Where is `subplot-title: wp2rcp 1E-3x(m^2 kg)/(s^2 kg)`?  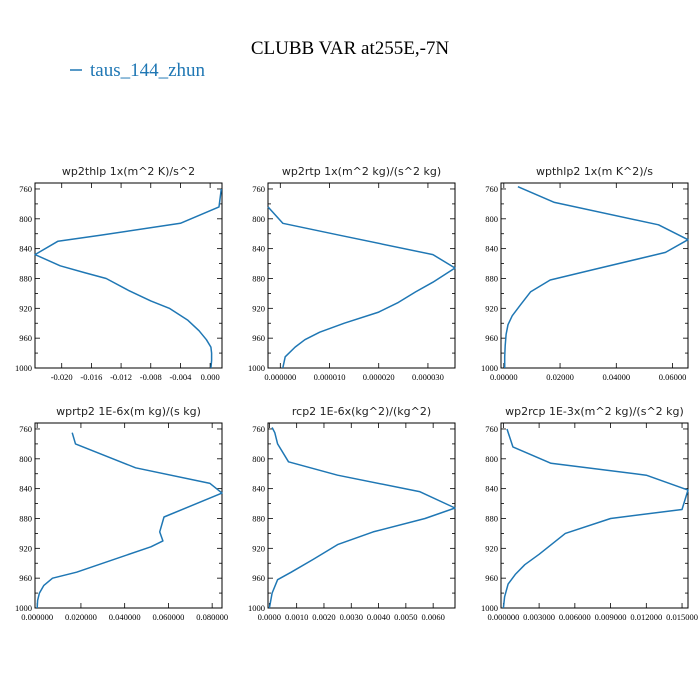
subplot-title: wp2rcp 1E-3x(m^2 kg)/(s^2 kg) is located at coordinates (594, 411).